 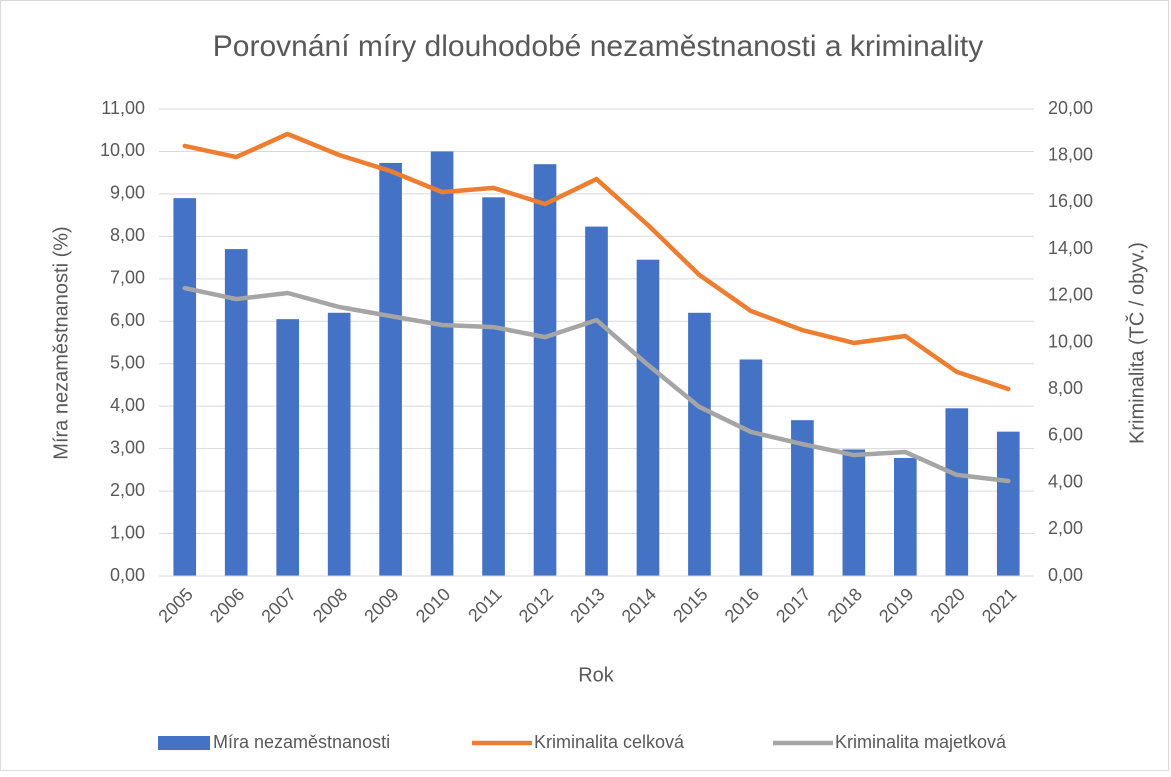 I want to click on y2-tick-label: 18,00, so click(x=1070, y=154).